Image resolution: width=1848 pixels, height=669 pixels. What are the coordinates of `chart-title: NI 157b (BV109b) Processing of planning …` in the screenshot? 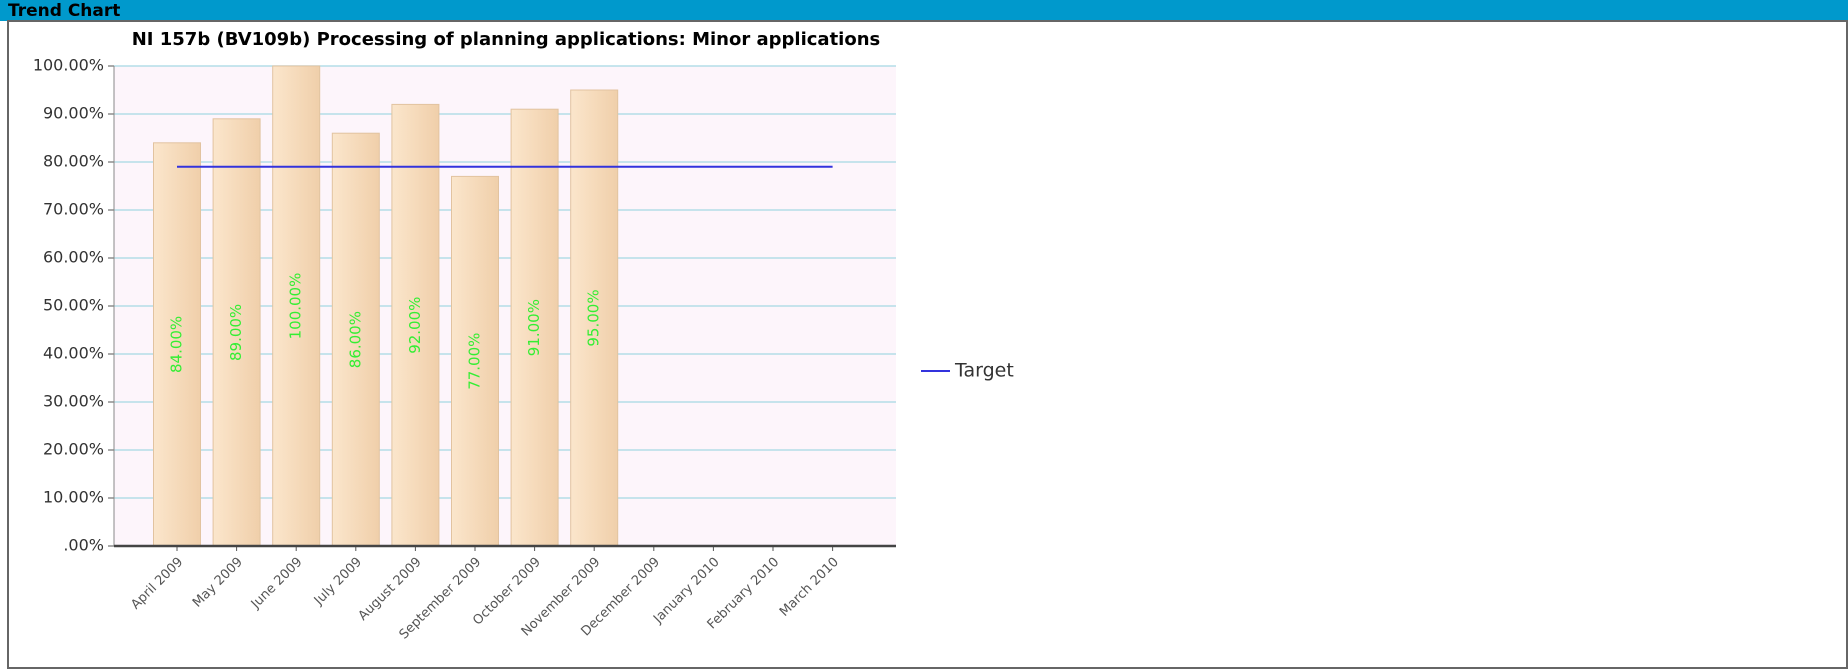 It's located at (506, 39).